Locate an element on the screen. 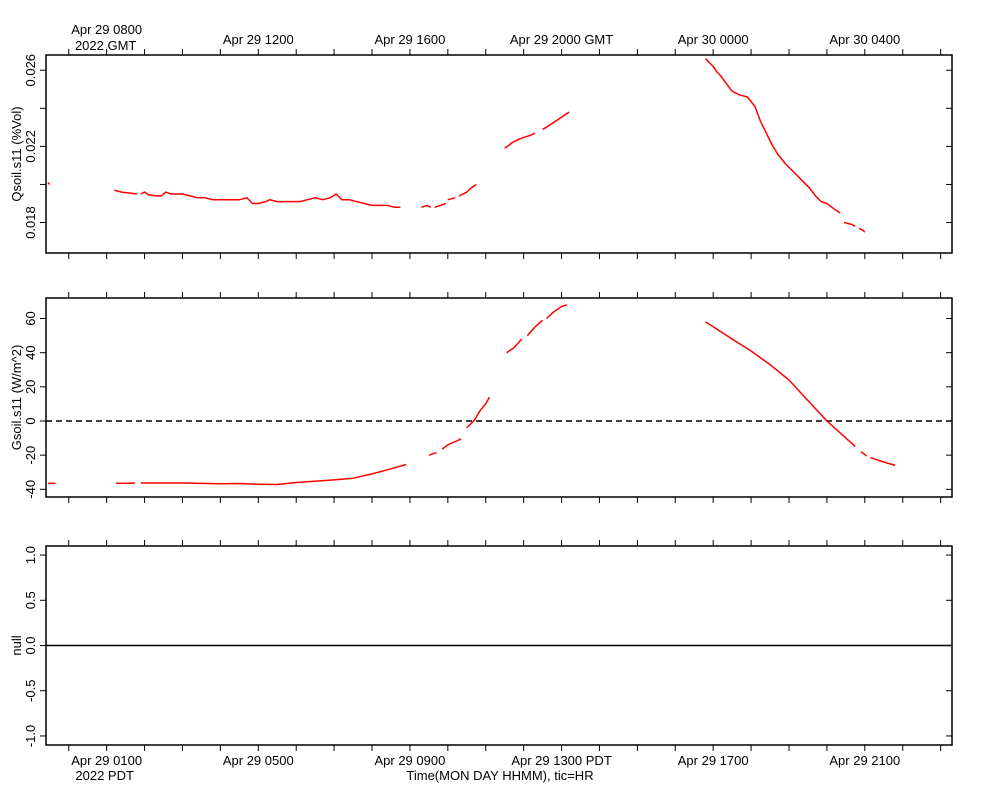  bottom-time-label: Apr 29 1700 is located at coordinates (713, 760).